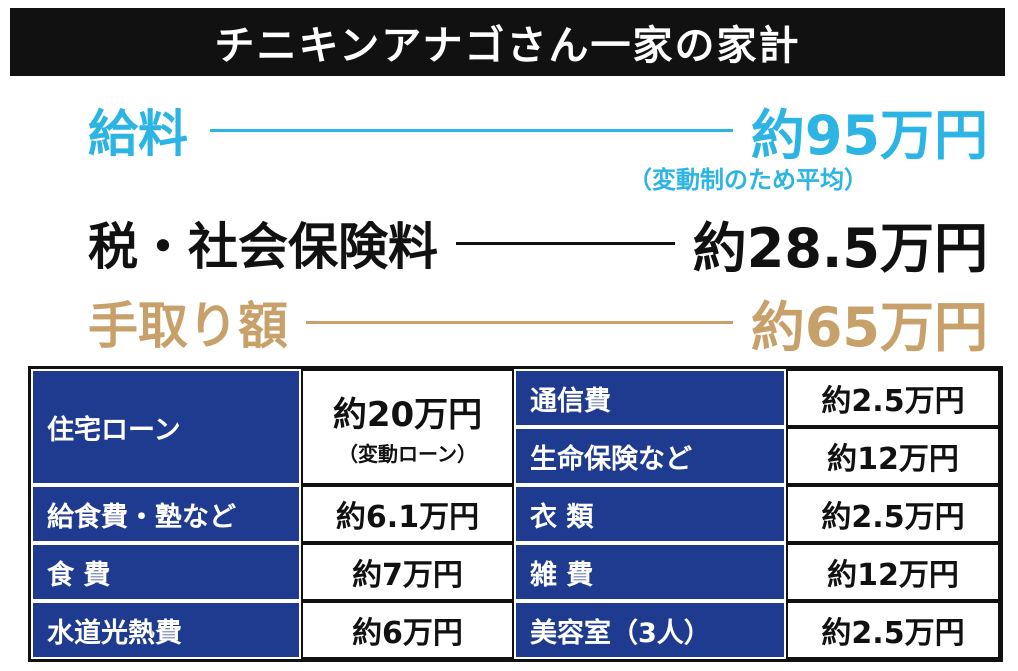 This screenshot has height=671, width=1018. Describe the element at coordinates (507, 42) in the screenshot. I see `page-title: チニキンアナゴさん一家の家計` at that location.